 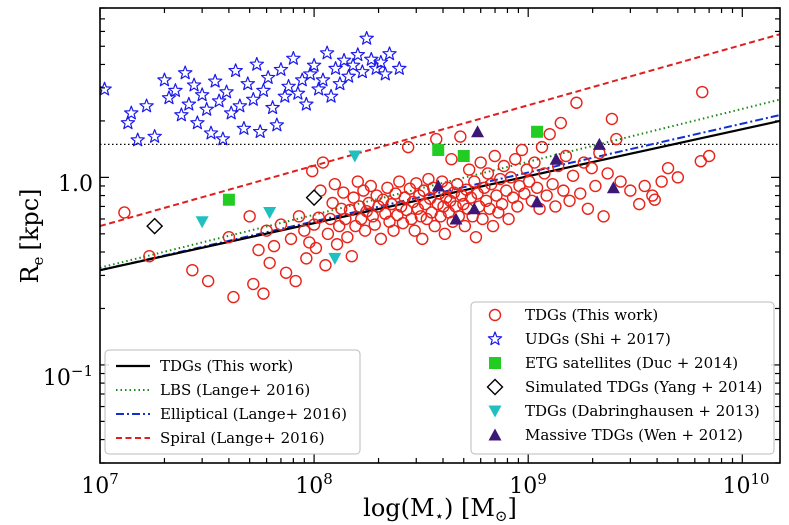 I want to click on x-tick-label-1e9: 109, so click(x=528, y=484).